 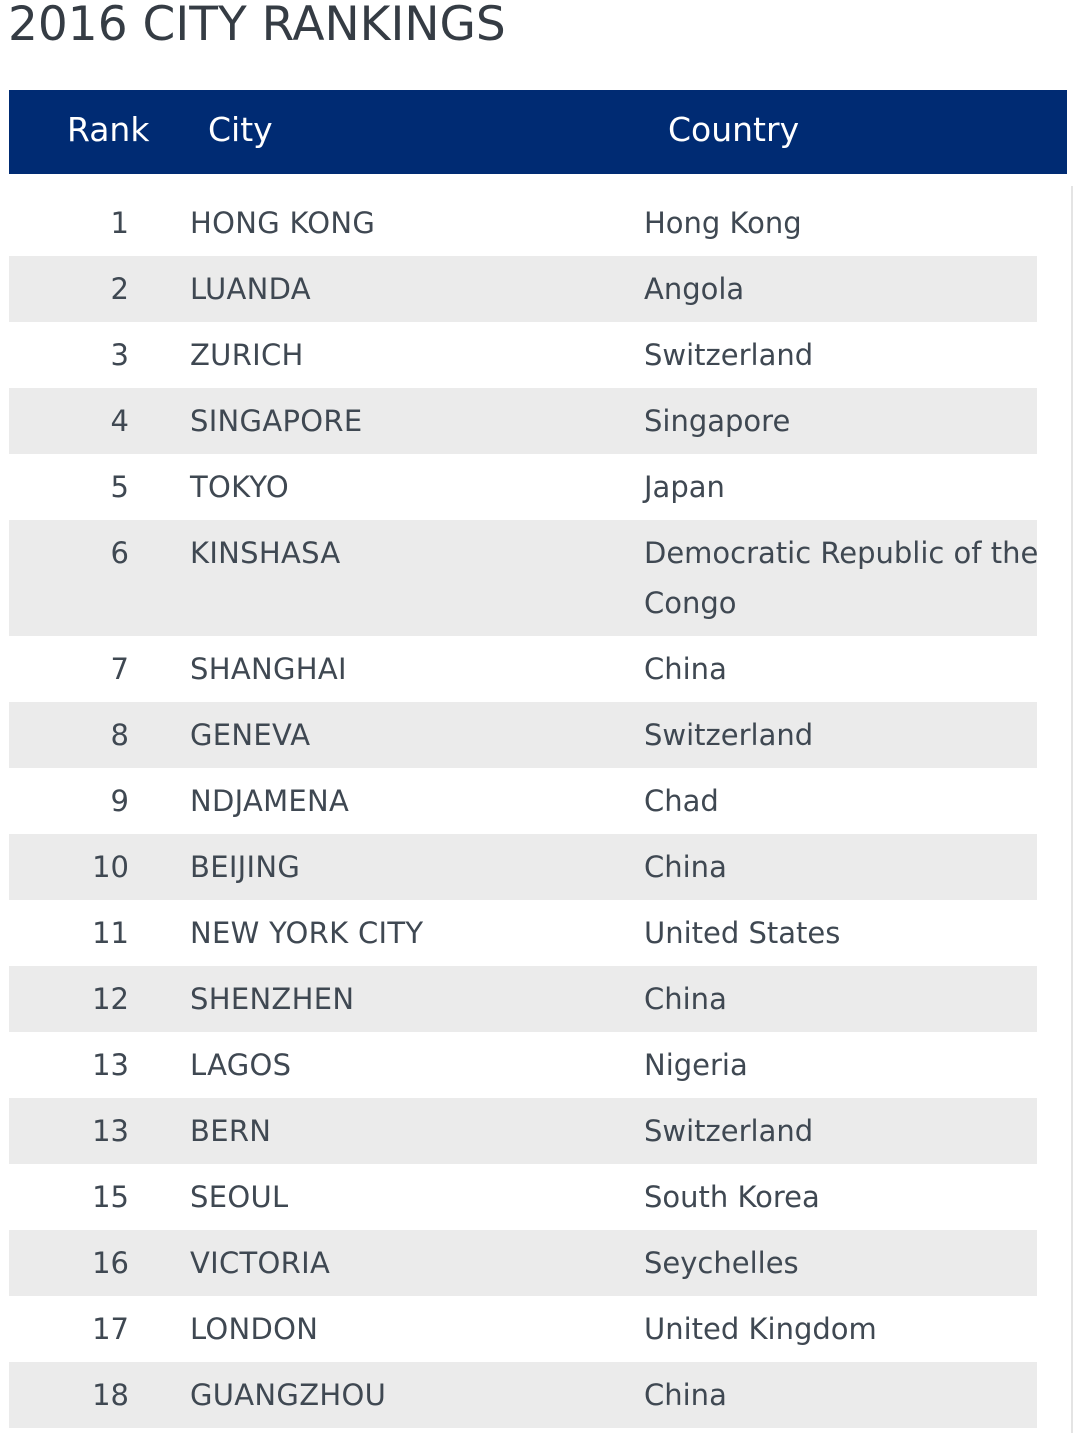 What do you see at coordinates (717, 421) in the screenshot?
I see `country-cell: Singapore` at bounding box center [717, 421].